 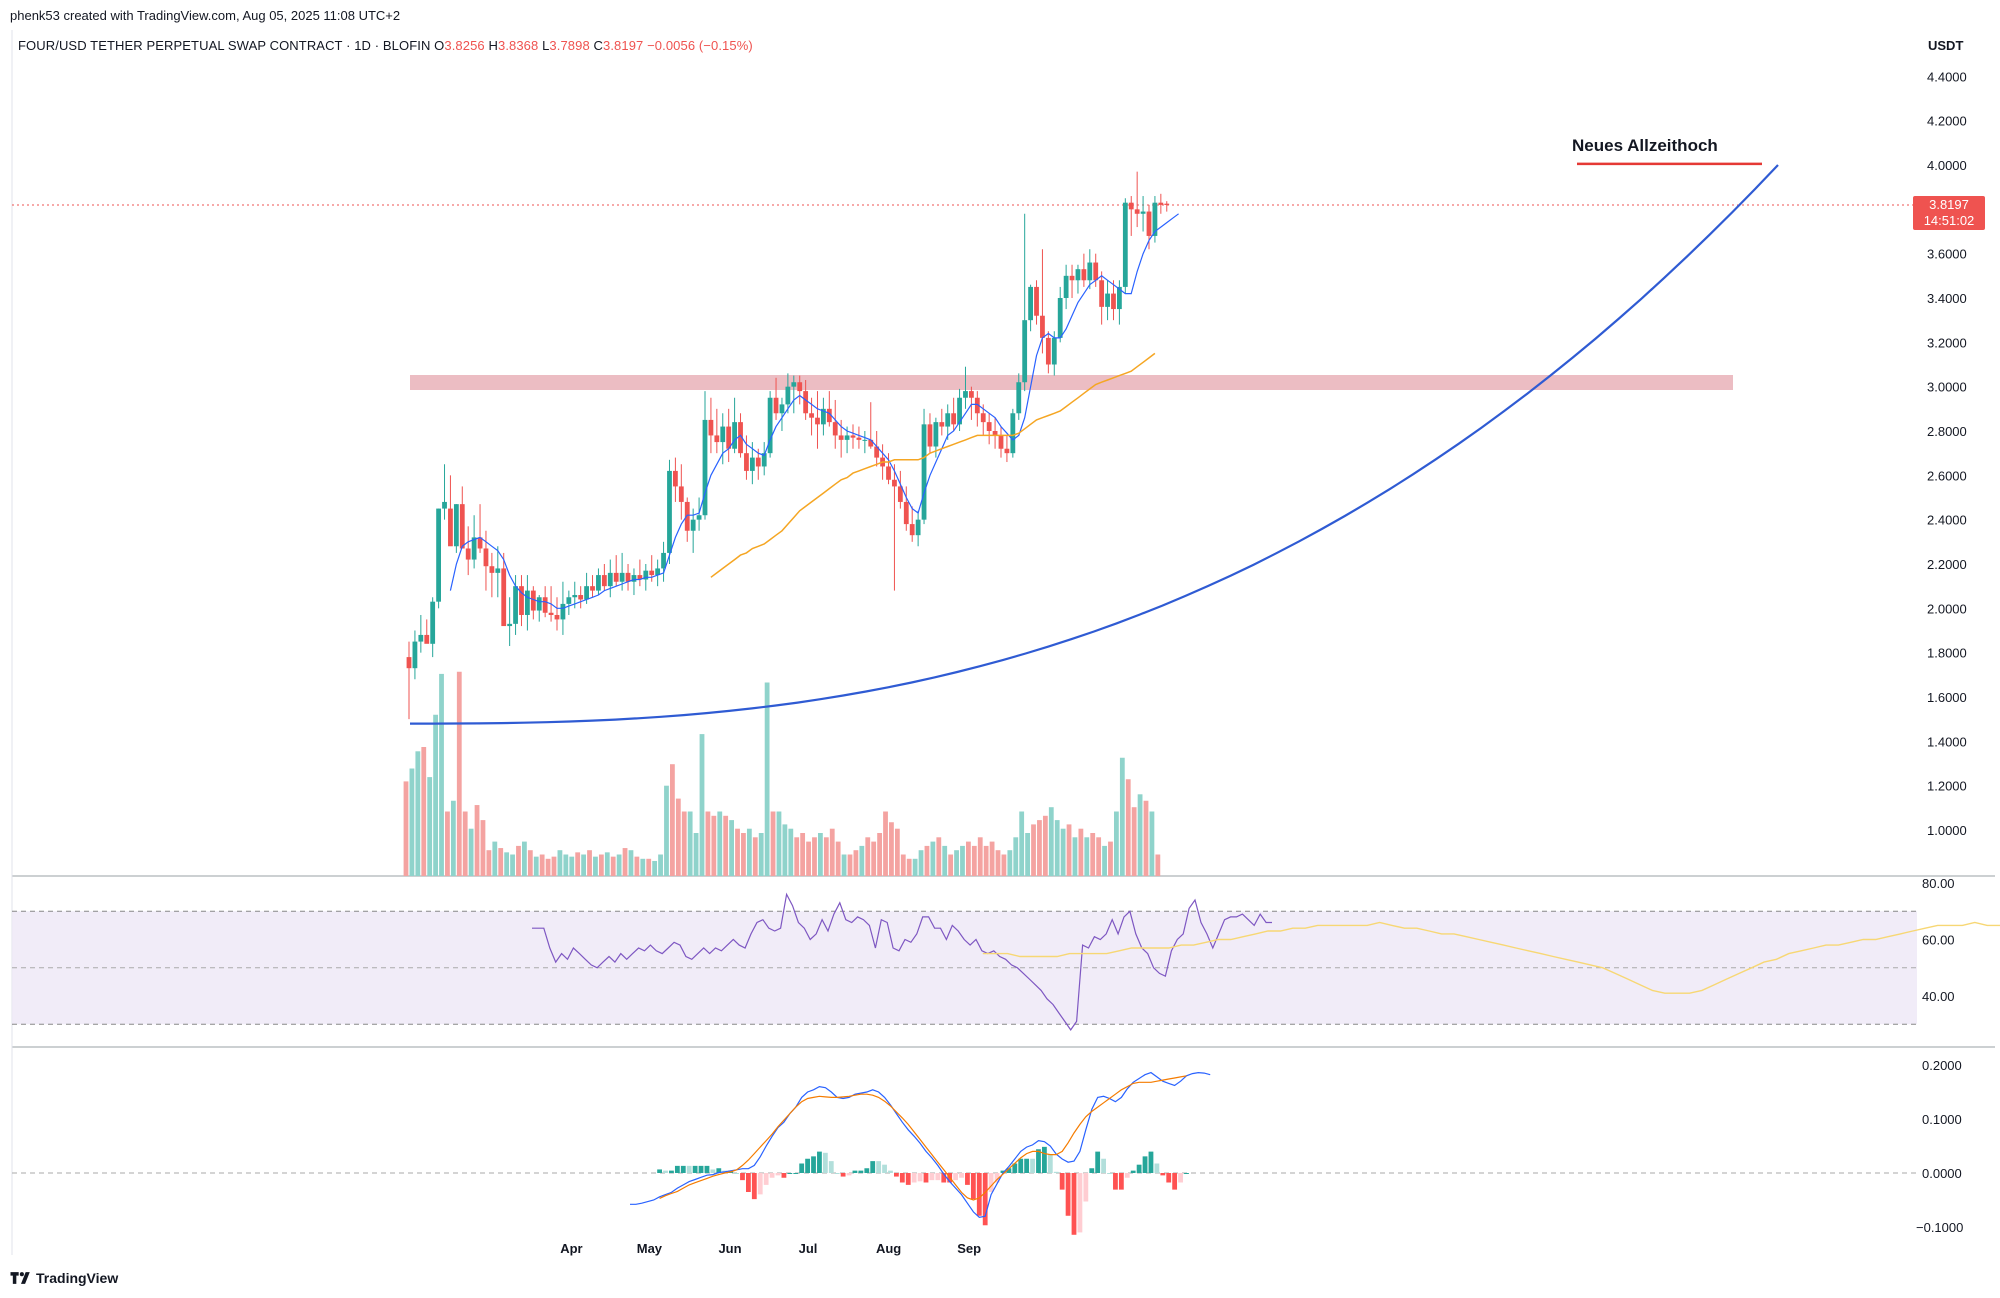 What do you see at coordinates (1946, 45) in the screenshot?
I see `currency-label: USDT` at bounding box center [1946, 45].